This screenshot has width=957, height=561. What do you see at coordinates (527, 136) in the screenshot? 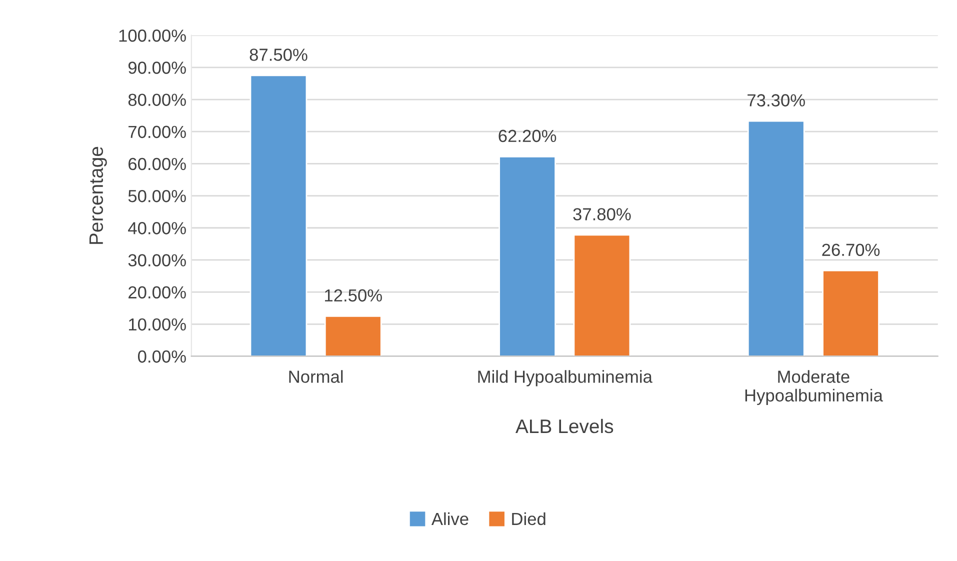
I see `data-label: 62.20%` at bounding box center [527, 136].